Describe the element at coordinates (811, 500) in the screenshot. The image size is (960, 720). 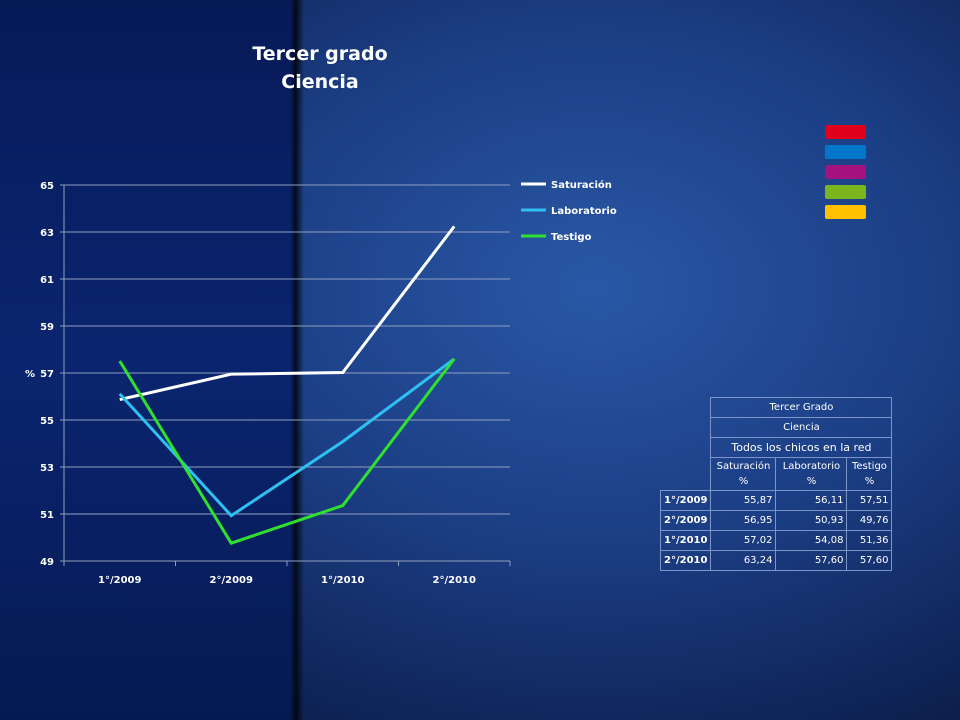
I see `table-cell: 56,11` at that location.